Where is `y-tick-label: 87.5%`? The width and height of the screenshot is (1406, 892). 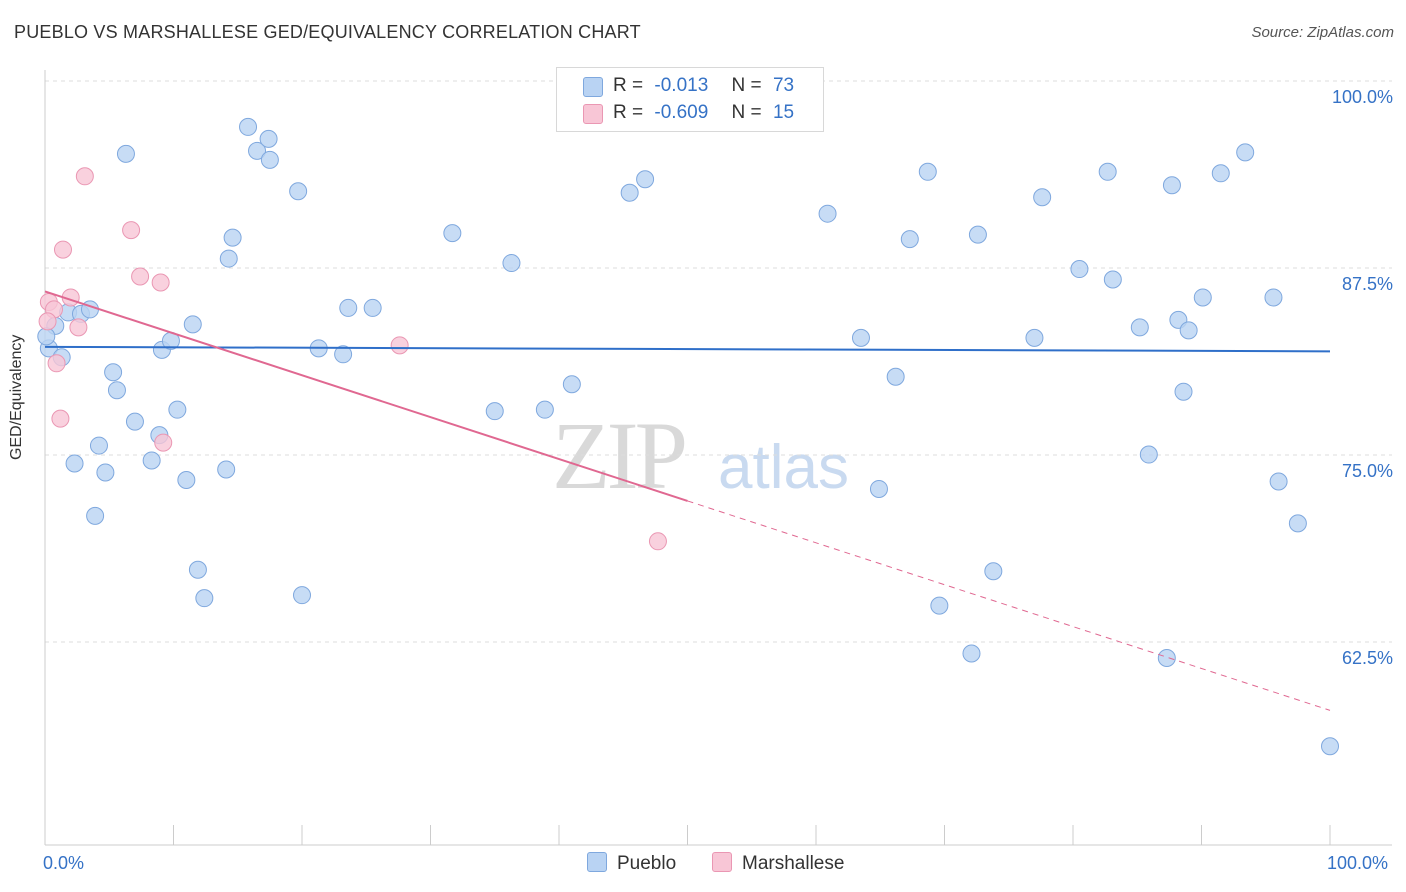
y-tick-label: 87.5% is located at coordinates (1367, 284).